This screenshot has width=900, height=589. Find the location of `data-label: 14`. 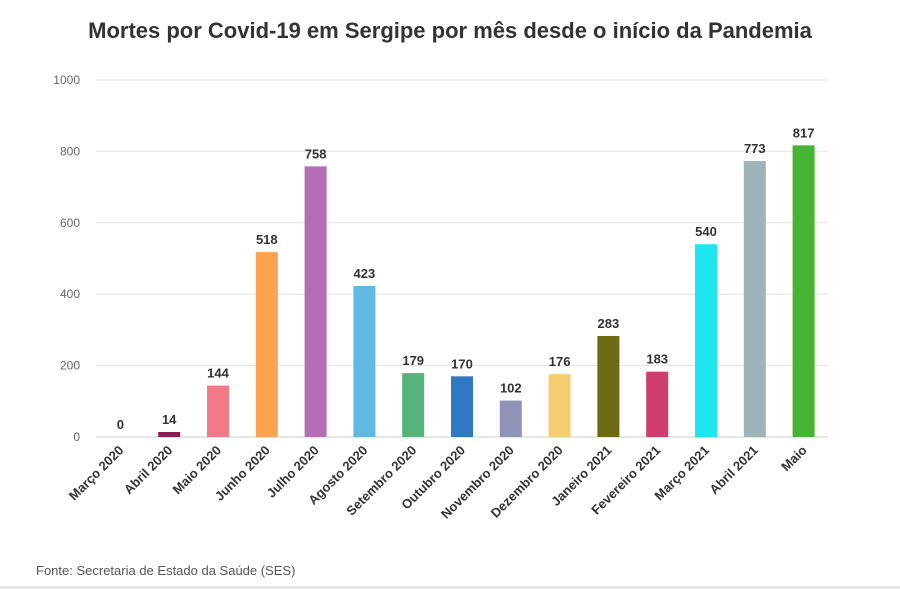

data-label: 14 is located at coordinates (169, 419).